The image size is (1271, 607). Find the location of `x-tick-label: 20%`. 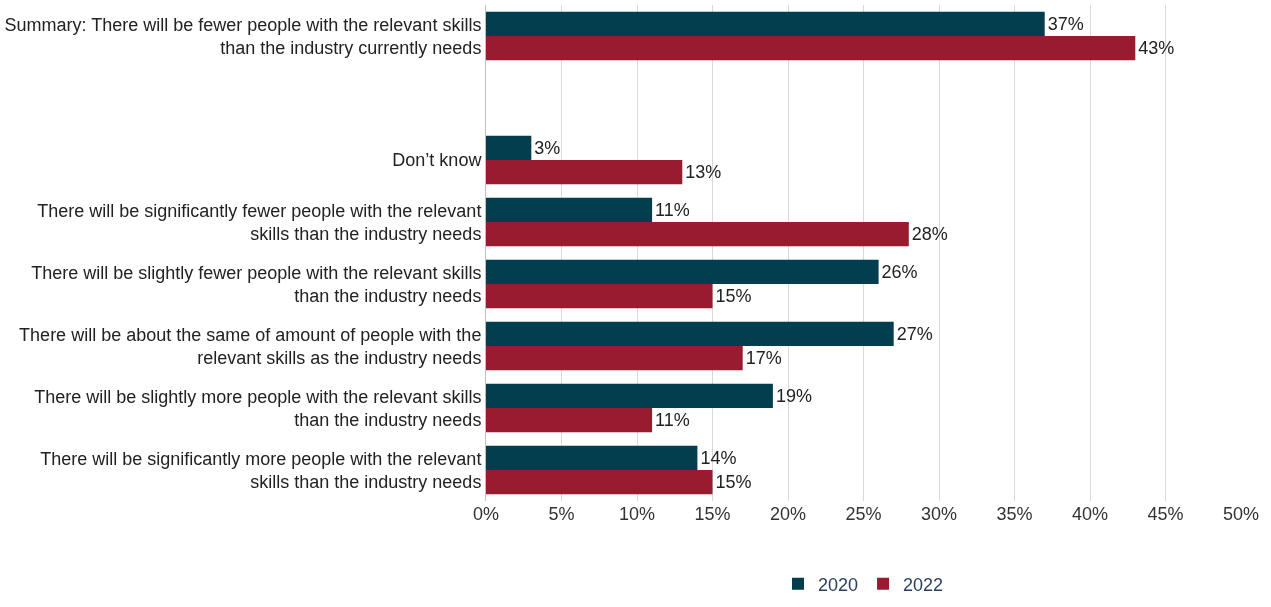

x-tick-label: 20% is located at coordinates (788, 514).